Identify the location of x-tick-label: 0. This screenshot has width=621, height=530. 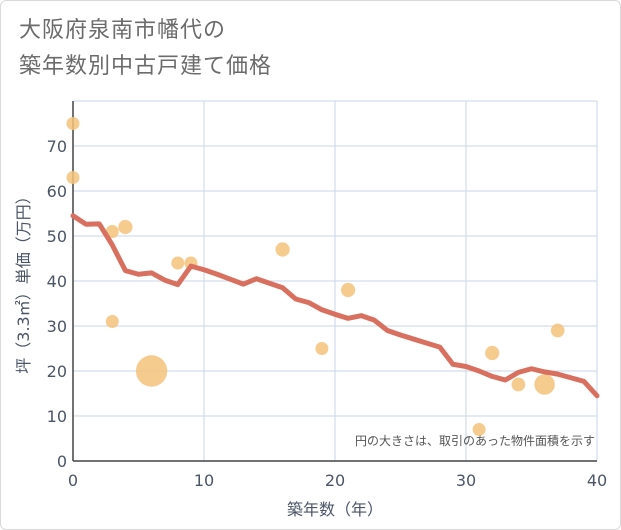
(73, 480).